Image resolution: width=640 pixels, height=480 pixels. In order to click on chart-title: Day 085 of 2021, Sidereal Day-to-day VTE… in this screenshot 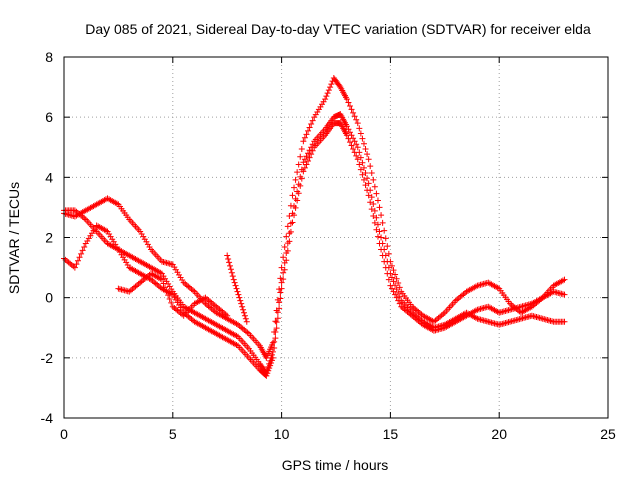, I will do `click(338, 29)`.